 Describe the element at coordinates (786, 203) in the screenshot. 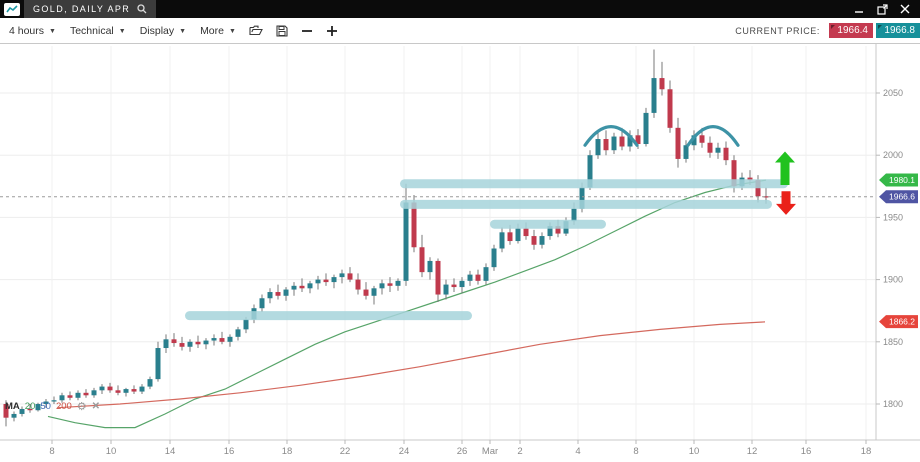

I see `down-arrow-annotation` at that location.